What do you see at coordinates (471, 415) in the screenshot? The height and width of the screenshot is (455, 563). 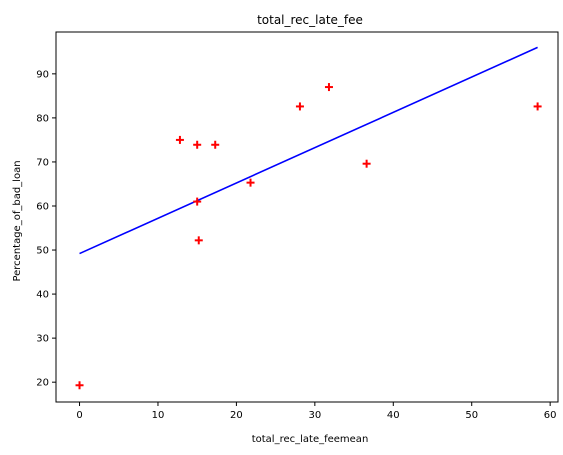 I see `x-tick-label: 50` at bounding box center [471, 415].